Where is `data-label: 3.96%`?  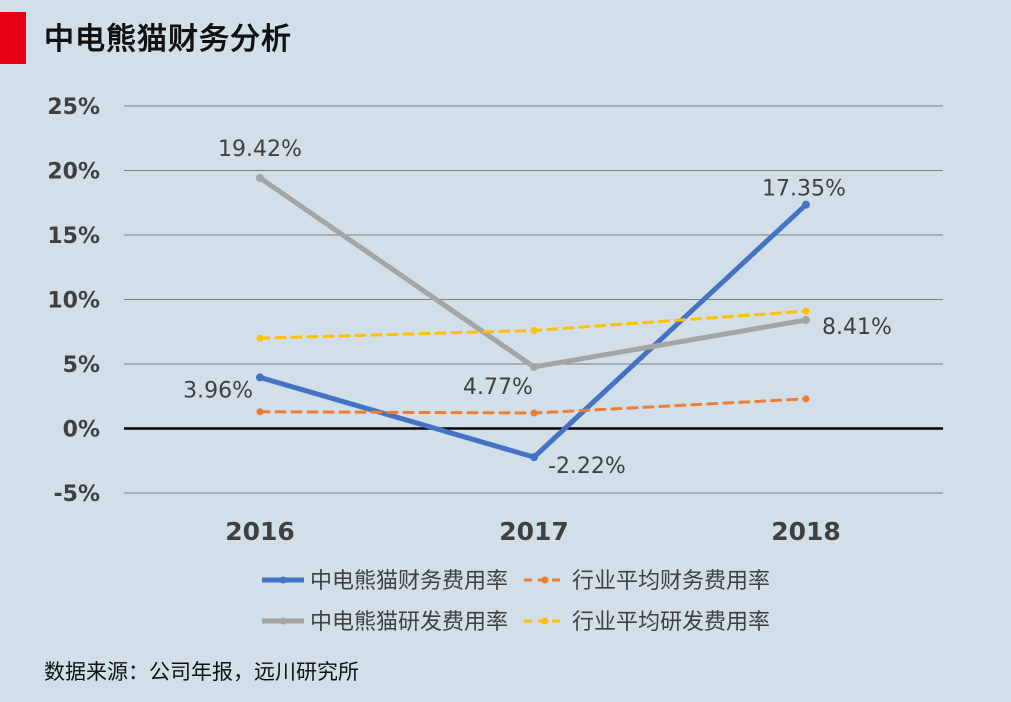
data-label: 3.96% is located at coordinates (218, 390).